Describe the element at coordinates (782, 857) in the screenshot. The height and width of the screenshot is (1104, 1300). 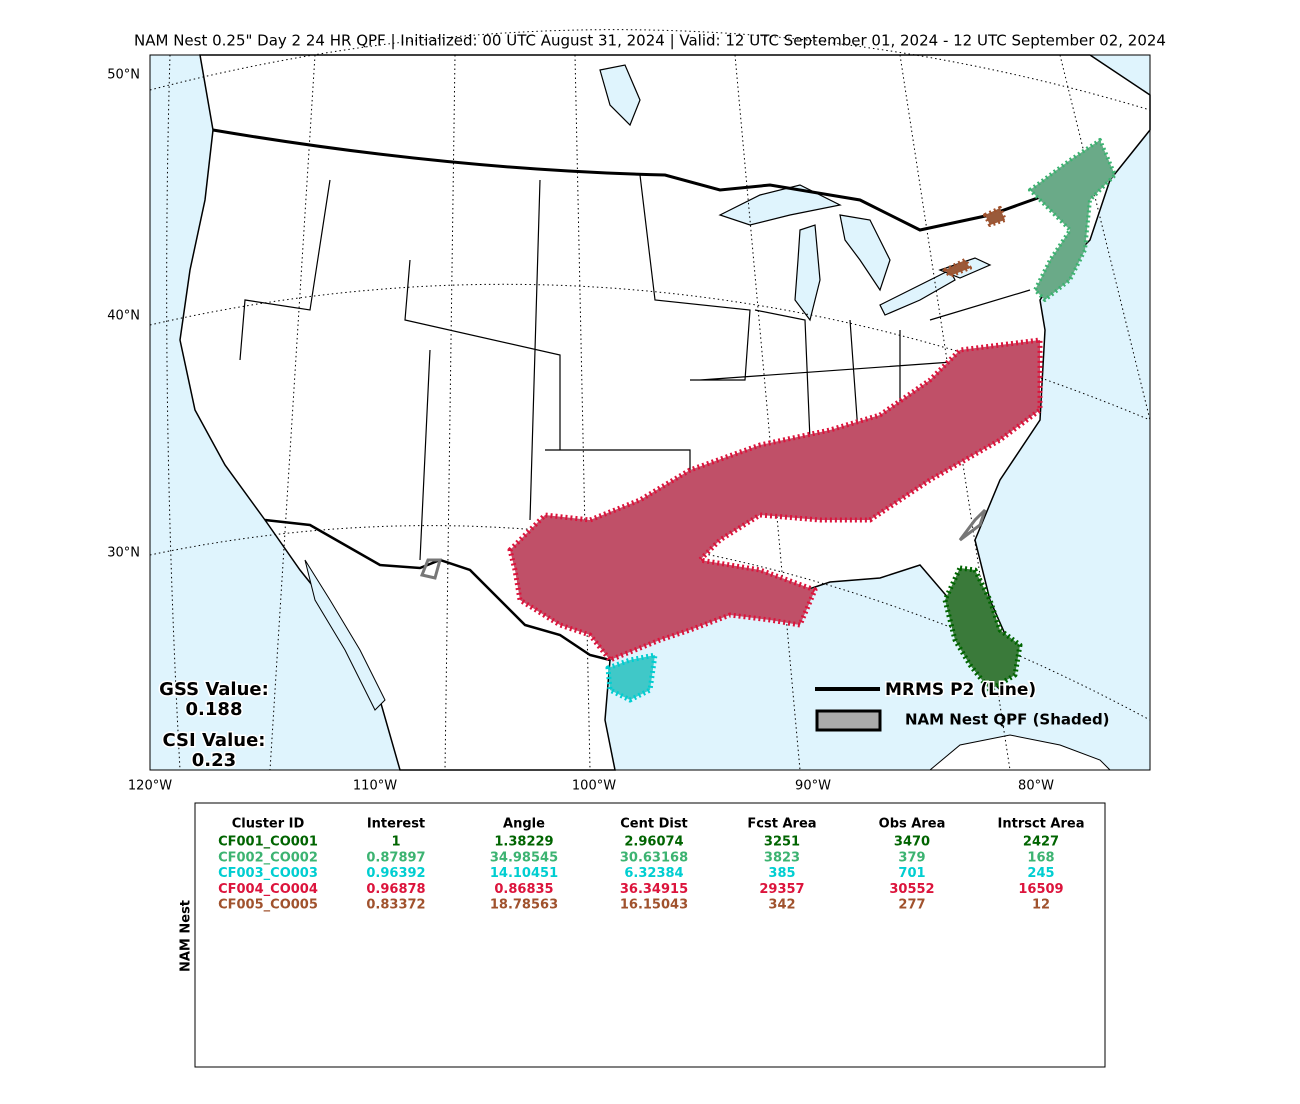
I see `table-cell: 3823` at that location.